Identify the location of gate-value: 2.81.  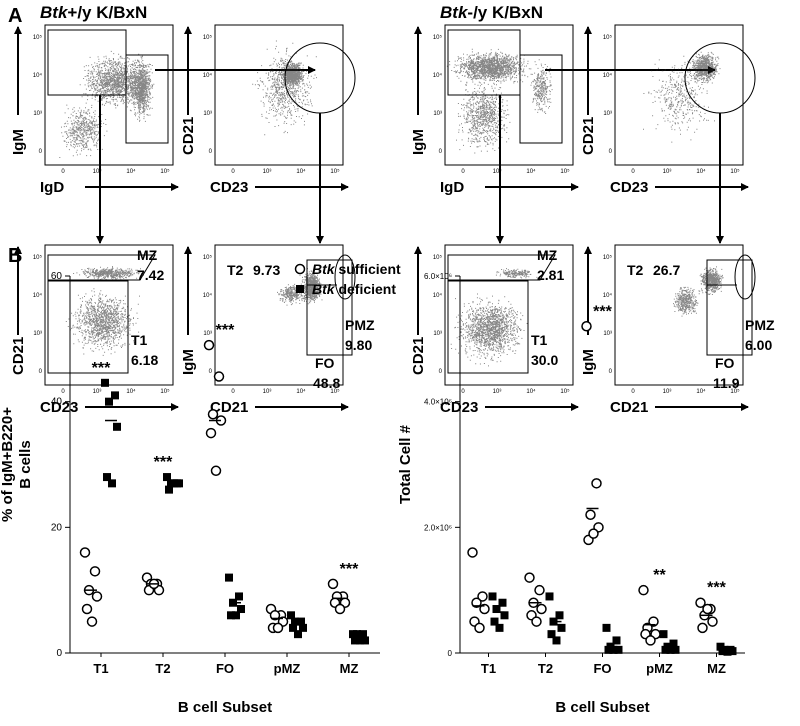
(550, 275).